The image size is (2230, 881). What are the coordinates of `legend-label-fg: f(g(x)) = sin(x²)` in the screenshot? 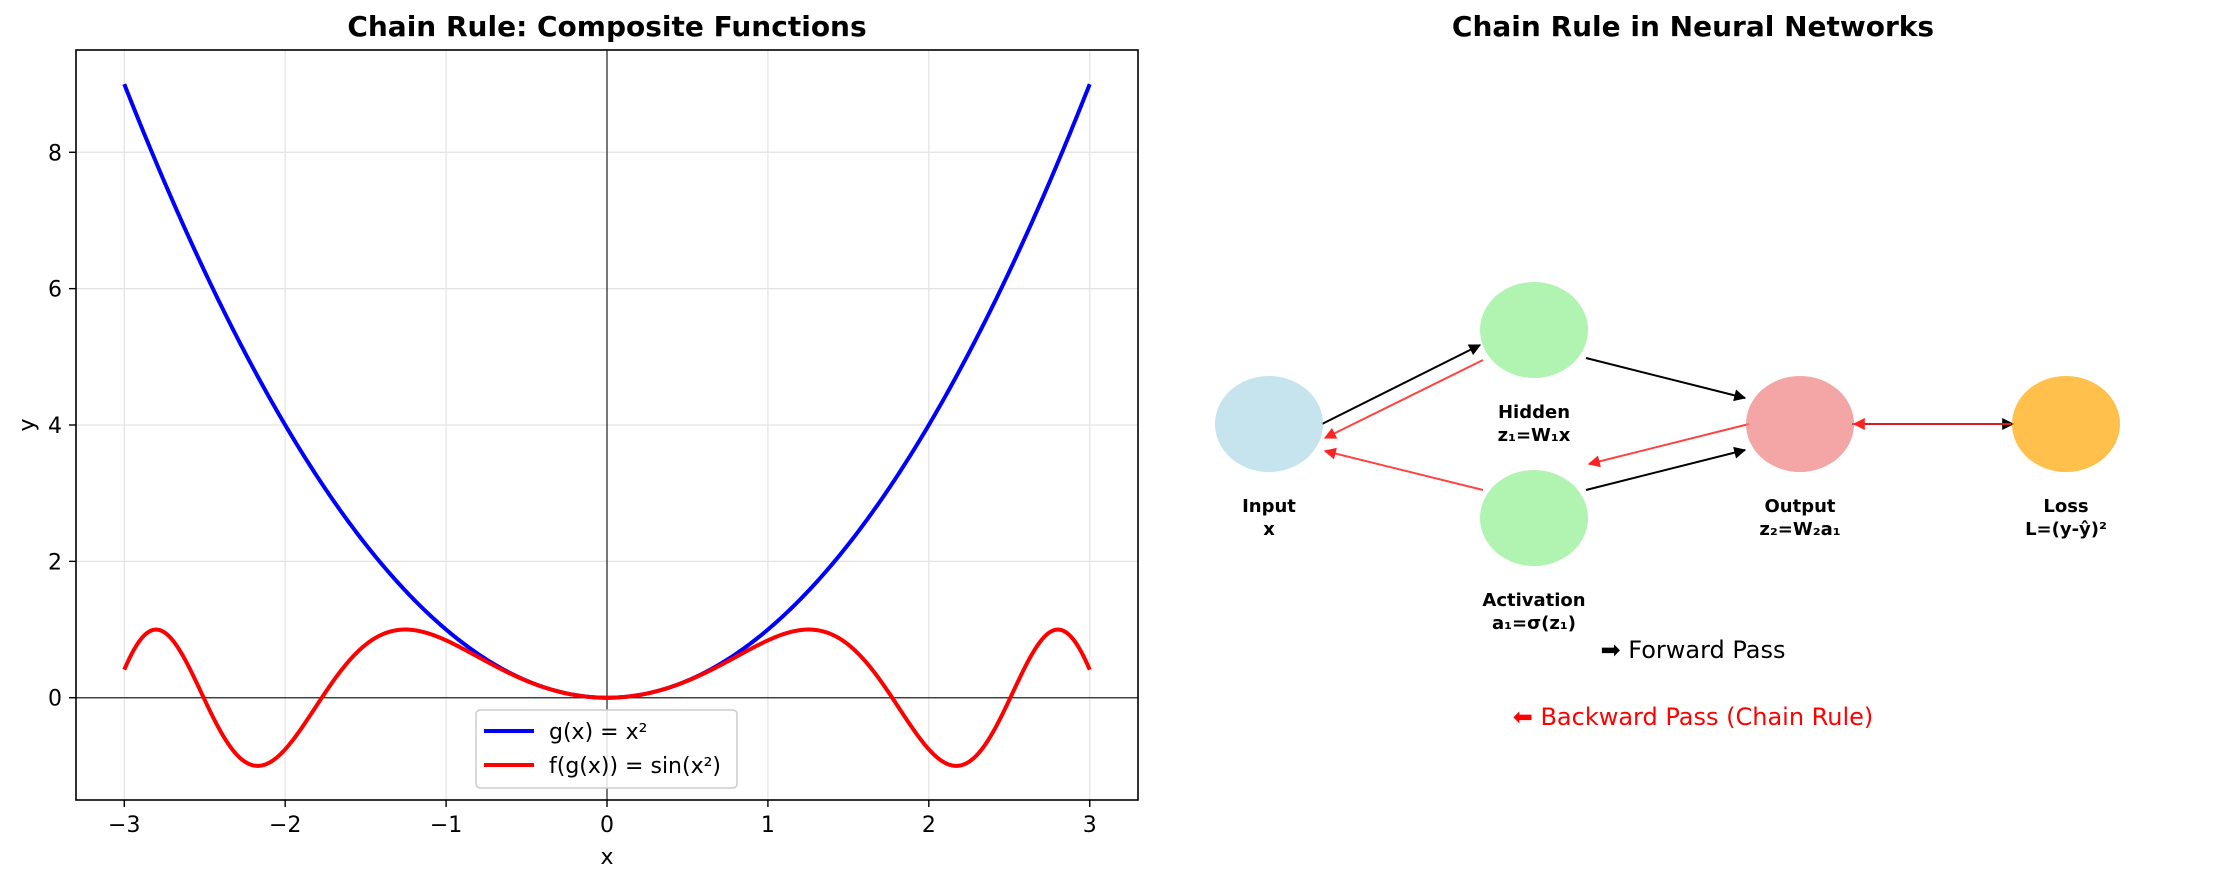 It's located at (635, 766).